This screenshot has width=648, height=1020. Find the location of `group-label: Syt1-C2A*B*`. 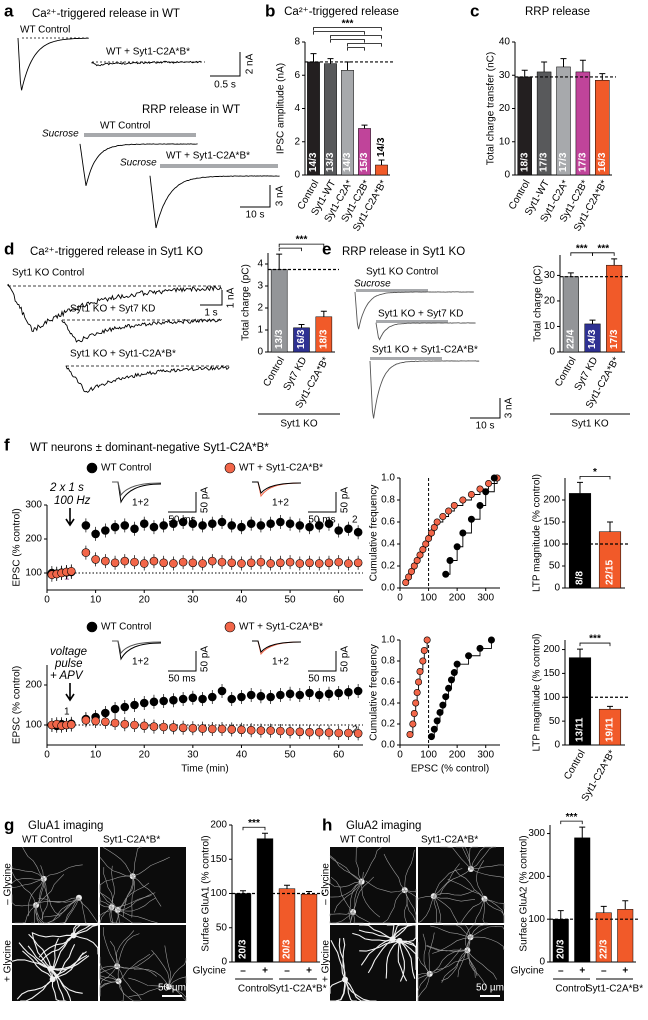

group-label: Syt1-C2A*B* is located at coordinates (297, 989).